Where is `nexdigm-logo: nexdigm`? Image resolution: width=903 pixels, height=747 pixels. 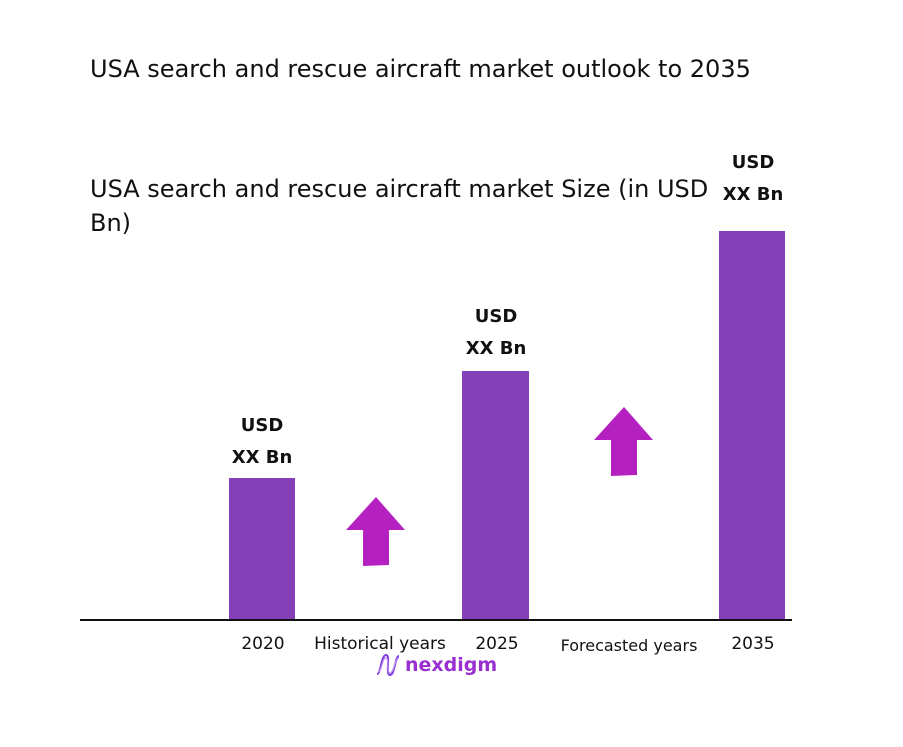
nexdigm-logo: nexdigm is located at coordinates (436, 665).